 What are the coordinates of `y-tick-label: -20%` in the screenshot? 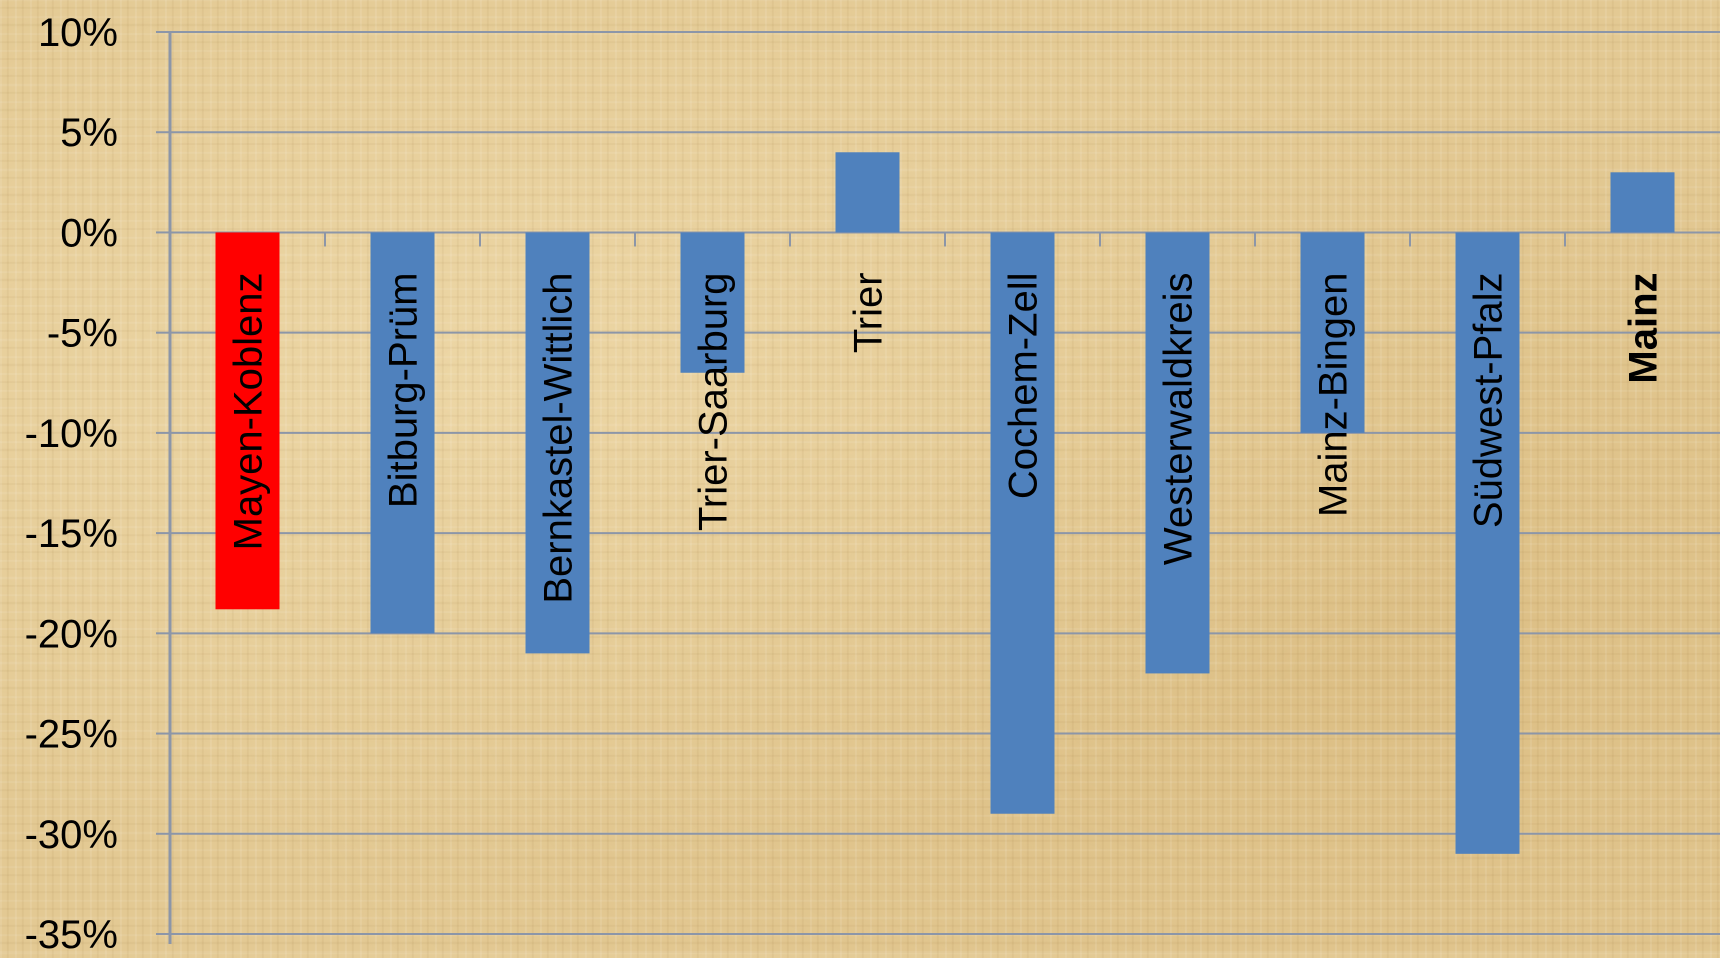 It's located at (71, 634).